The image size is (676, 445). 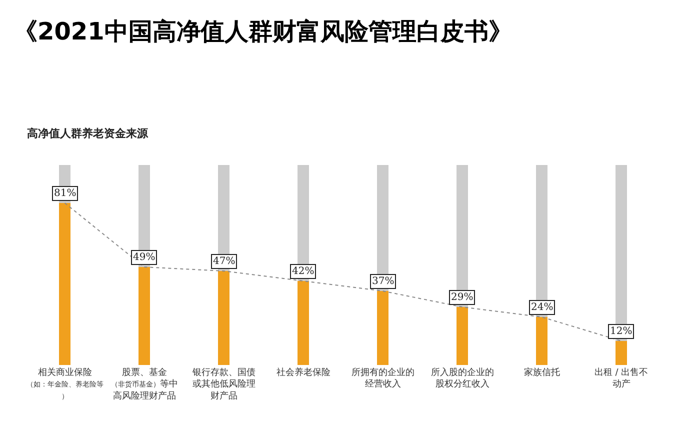 I want to click on x-tick-label: 所拥有的企业的经营收入, so click(x=382, y=378).